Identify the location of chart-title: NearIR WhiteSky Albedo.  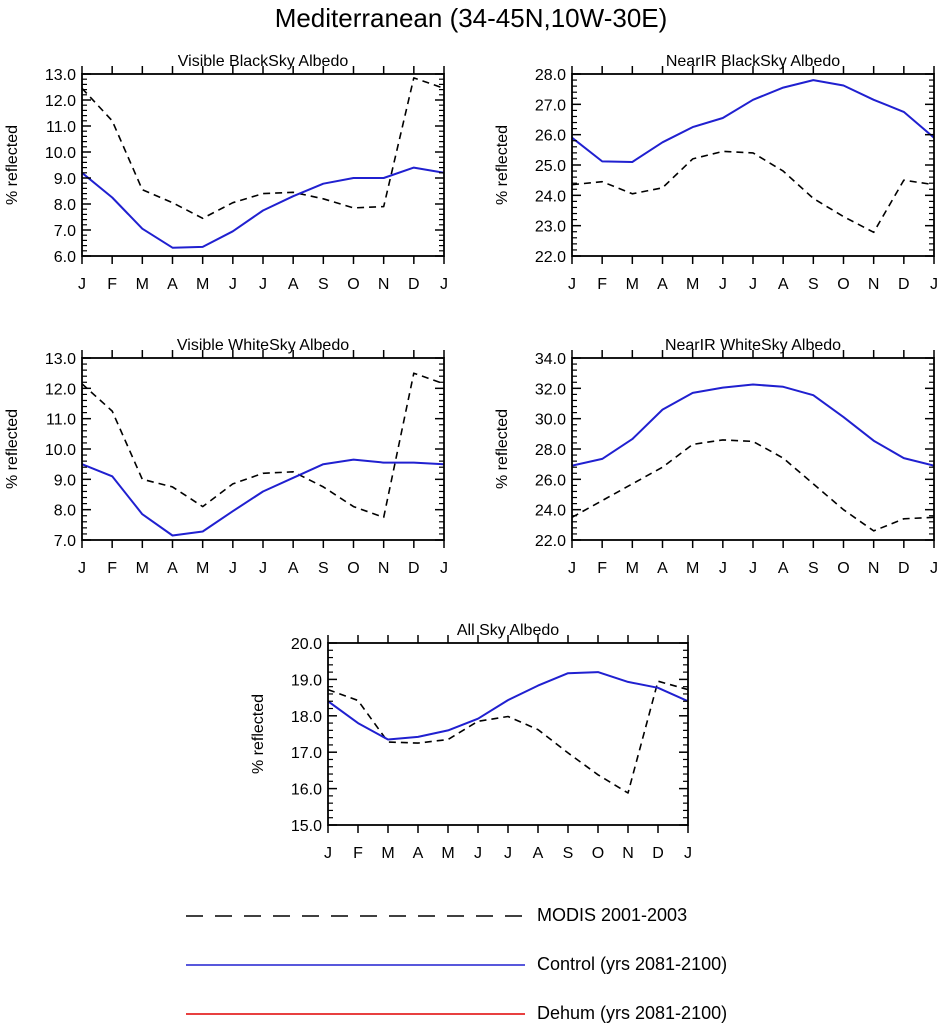
(753, 345).